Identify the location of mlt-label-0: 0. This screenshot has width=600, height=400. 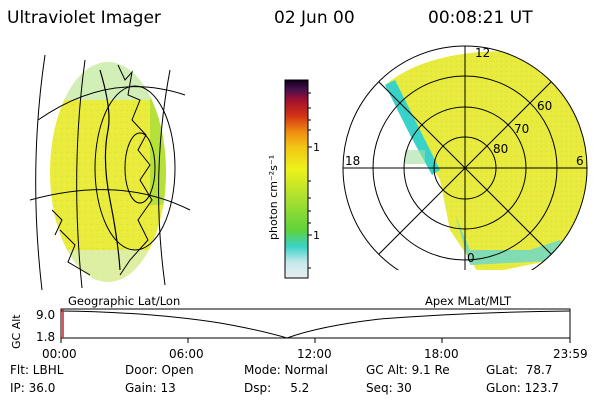
(471, 258).